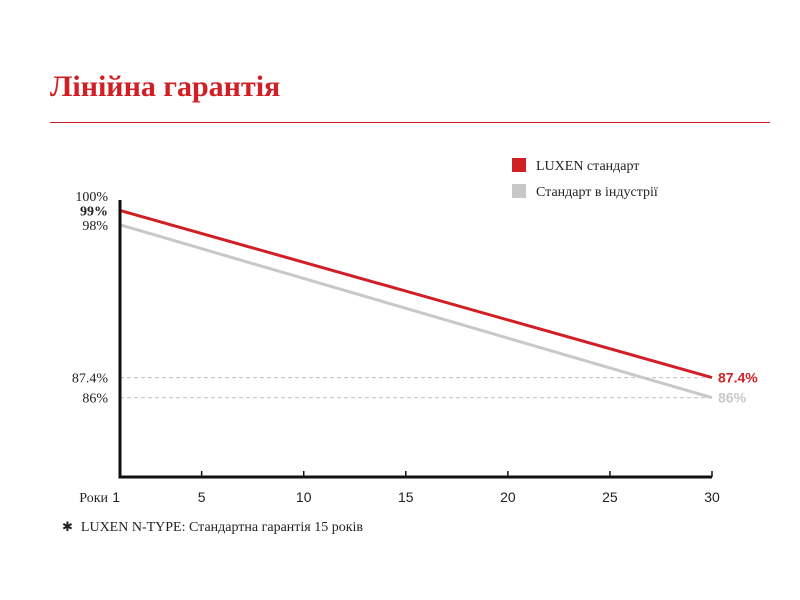 This screenshot has height=600, width=800. I want to click on x-tick-label: 25, so click(610, 497).